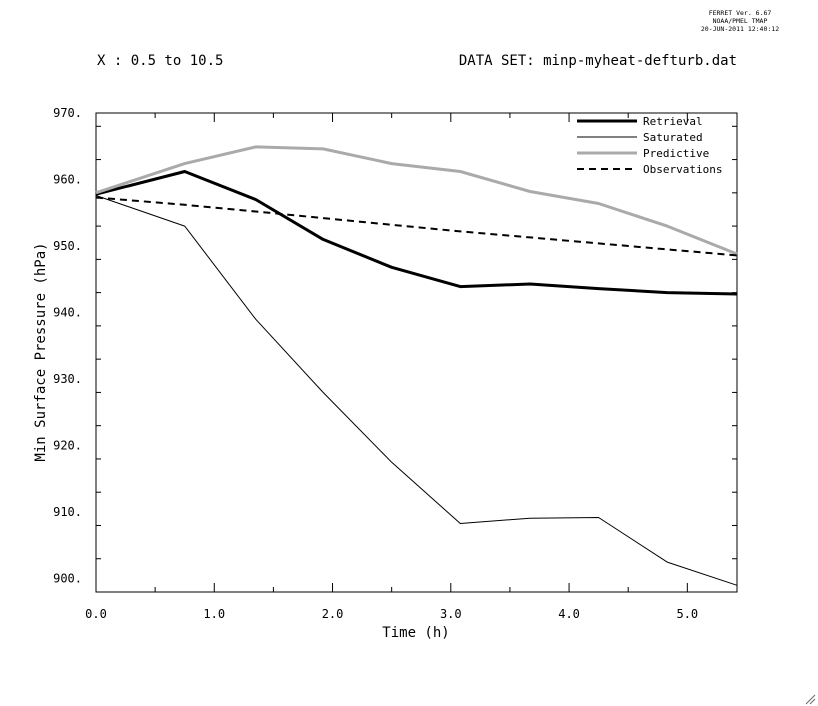  Describe the element at coordinates (810, 699) in the screenshot. I see `resize-grip-icon` at that location.